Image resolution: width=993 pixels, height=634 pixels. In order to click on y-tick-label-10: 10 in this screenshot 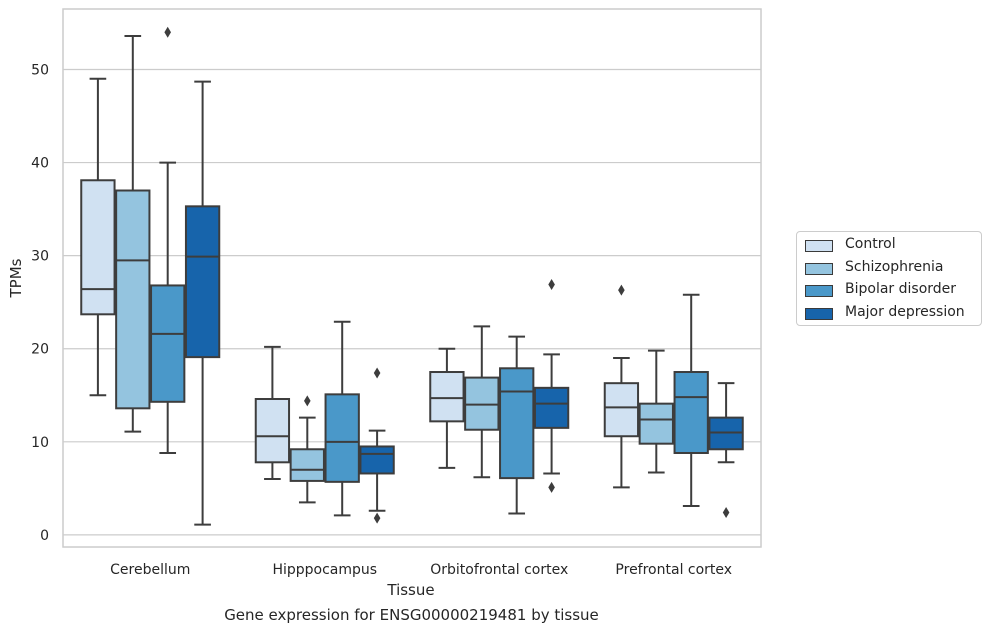, I will do `click(40, 443)`.